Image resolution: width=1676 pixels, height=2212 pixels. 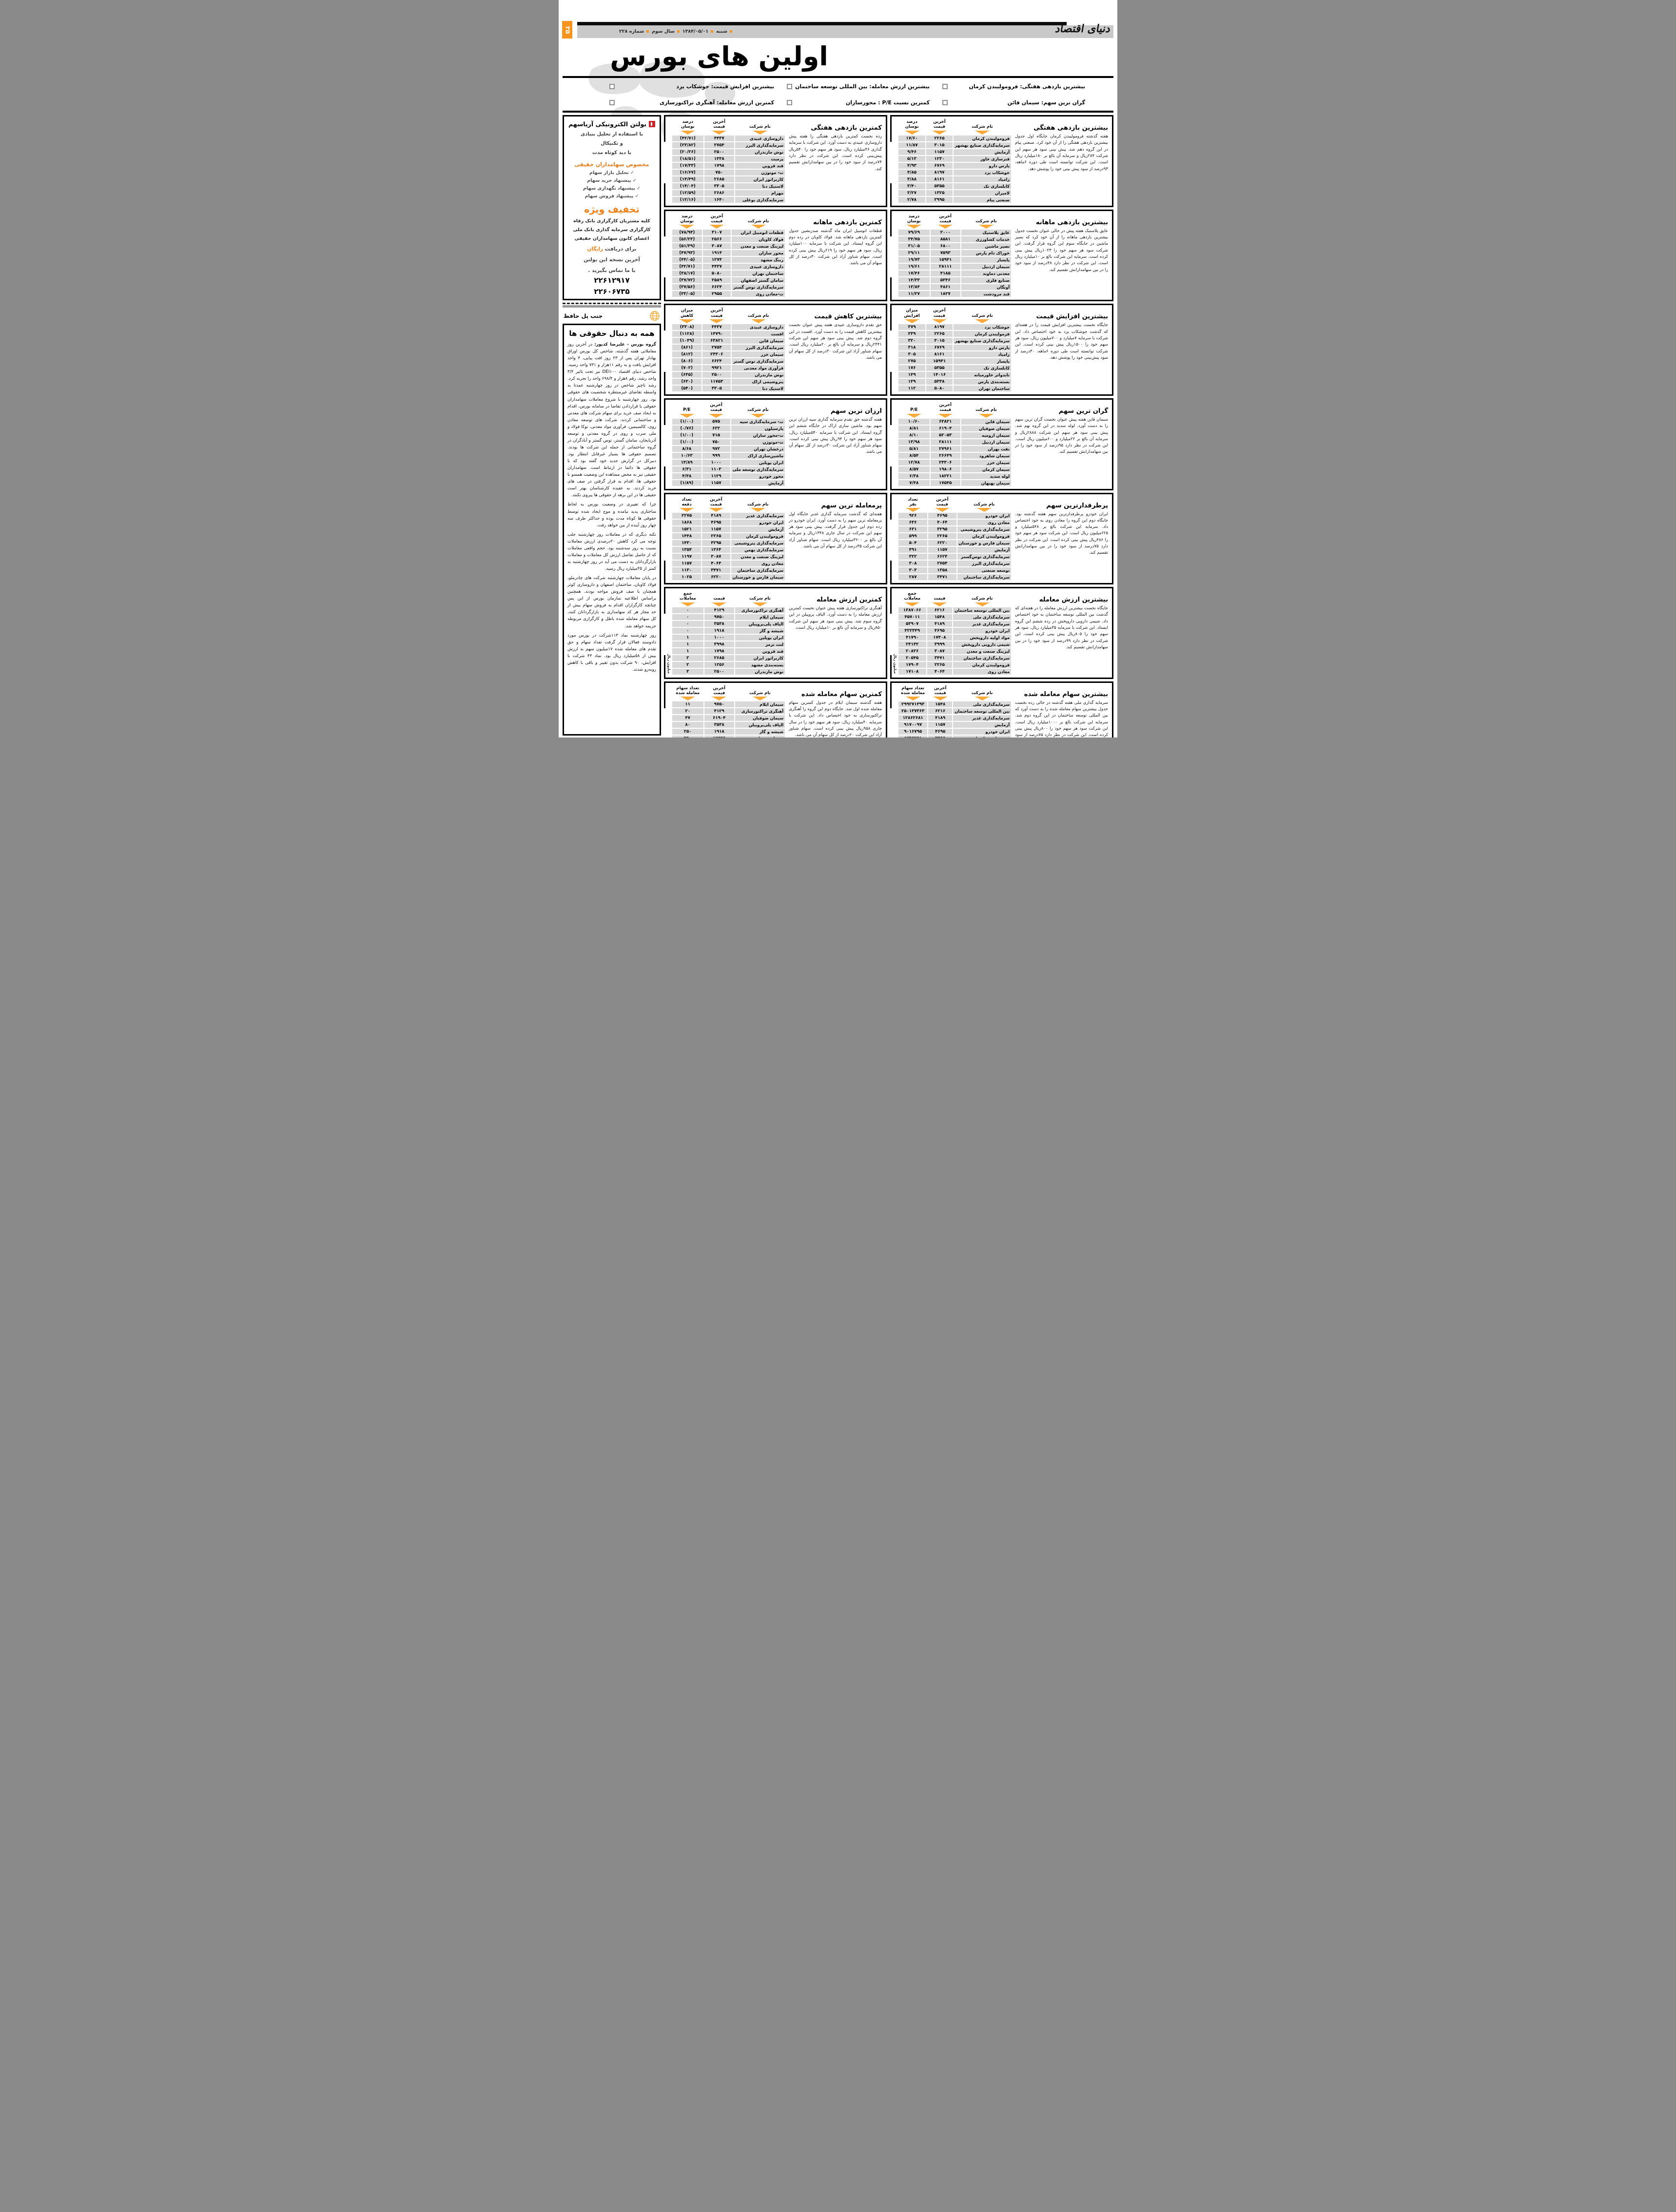 I want to click on ad-address: جنب پل حافظ, so click(x=583, y=315).